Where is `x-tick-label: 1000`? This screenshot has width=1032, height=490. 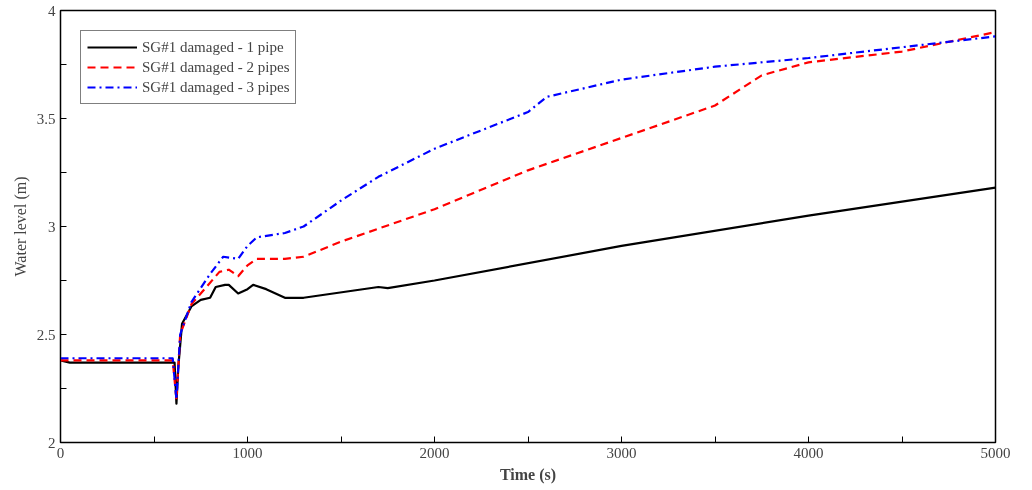
x-tick-label: 1000 is located at coordinates (247, 452).